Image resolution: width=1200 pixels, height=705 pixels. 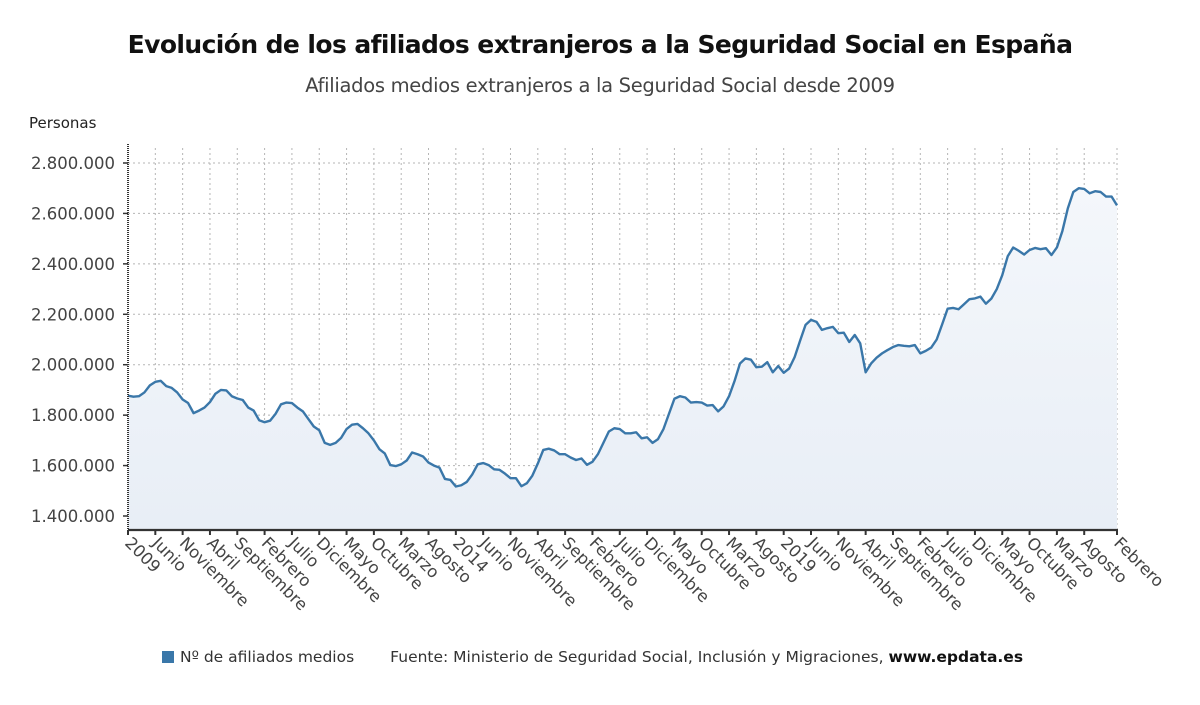 What do you see at coordinates (73, 213) in the screenshot?
I see `y-tick-label: 2.600.000` at bounding box center [73, 213].